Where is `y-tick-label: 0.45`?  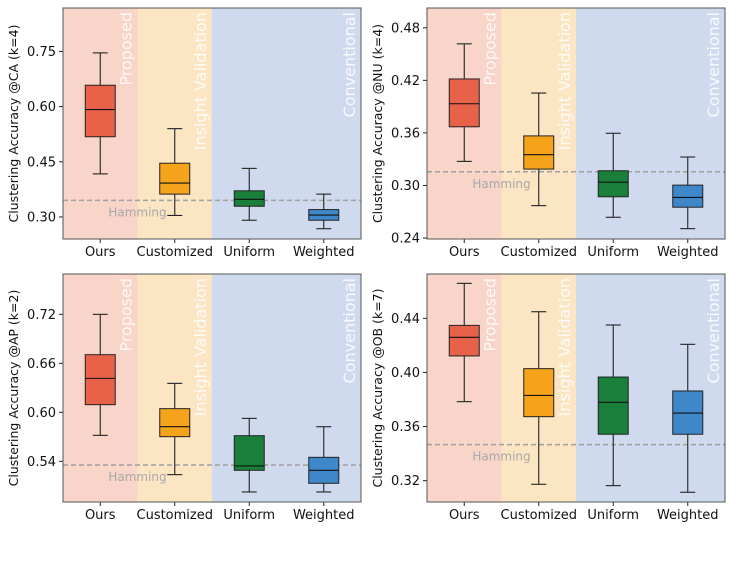 y-tick-label: 0.45 is located at coordinates (41, 162).